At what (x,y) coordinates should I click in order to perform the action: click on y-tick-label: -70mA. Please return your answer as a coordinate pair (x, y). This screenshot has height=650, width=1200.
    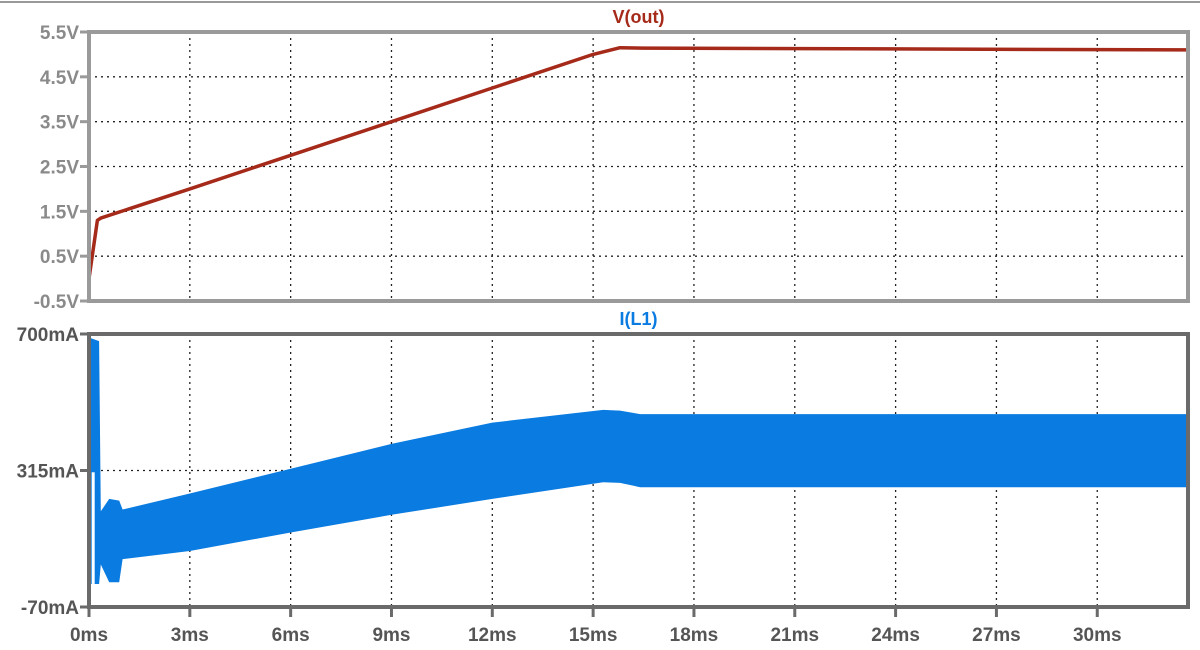
    Looking at the image, I should click on (50, 608).